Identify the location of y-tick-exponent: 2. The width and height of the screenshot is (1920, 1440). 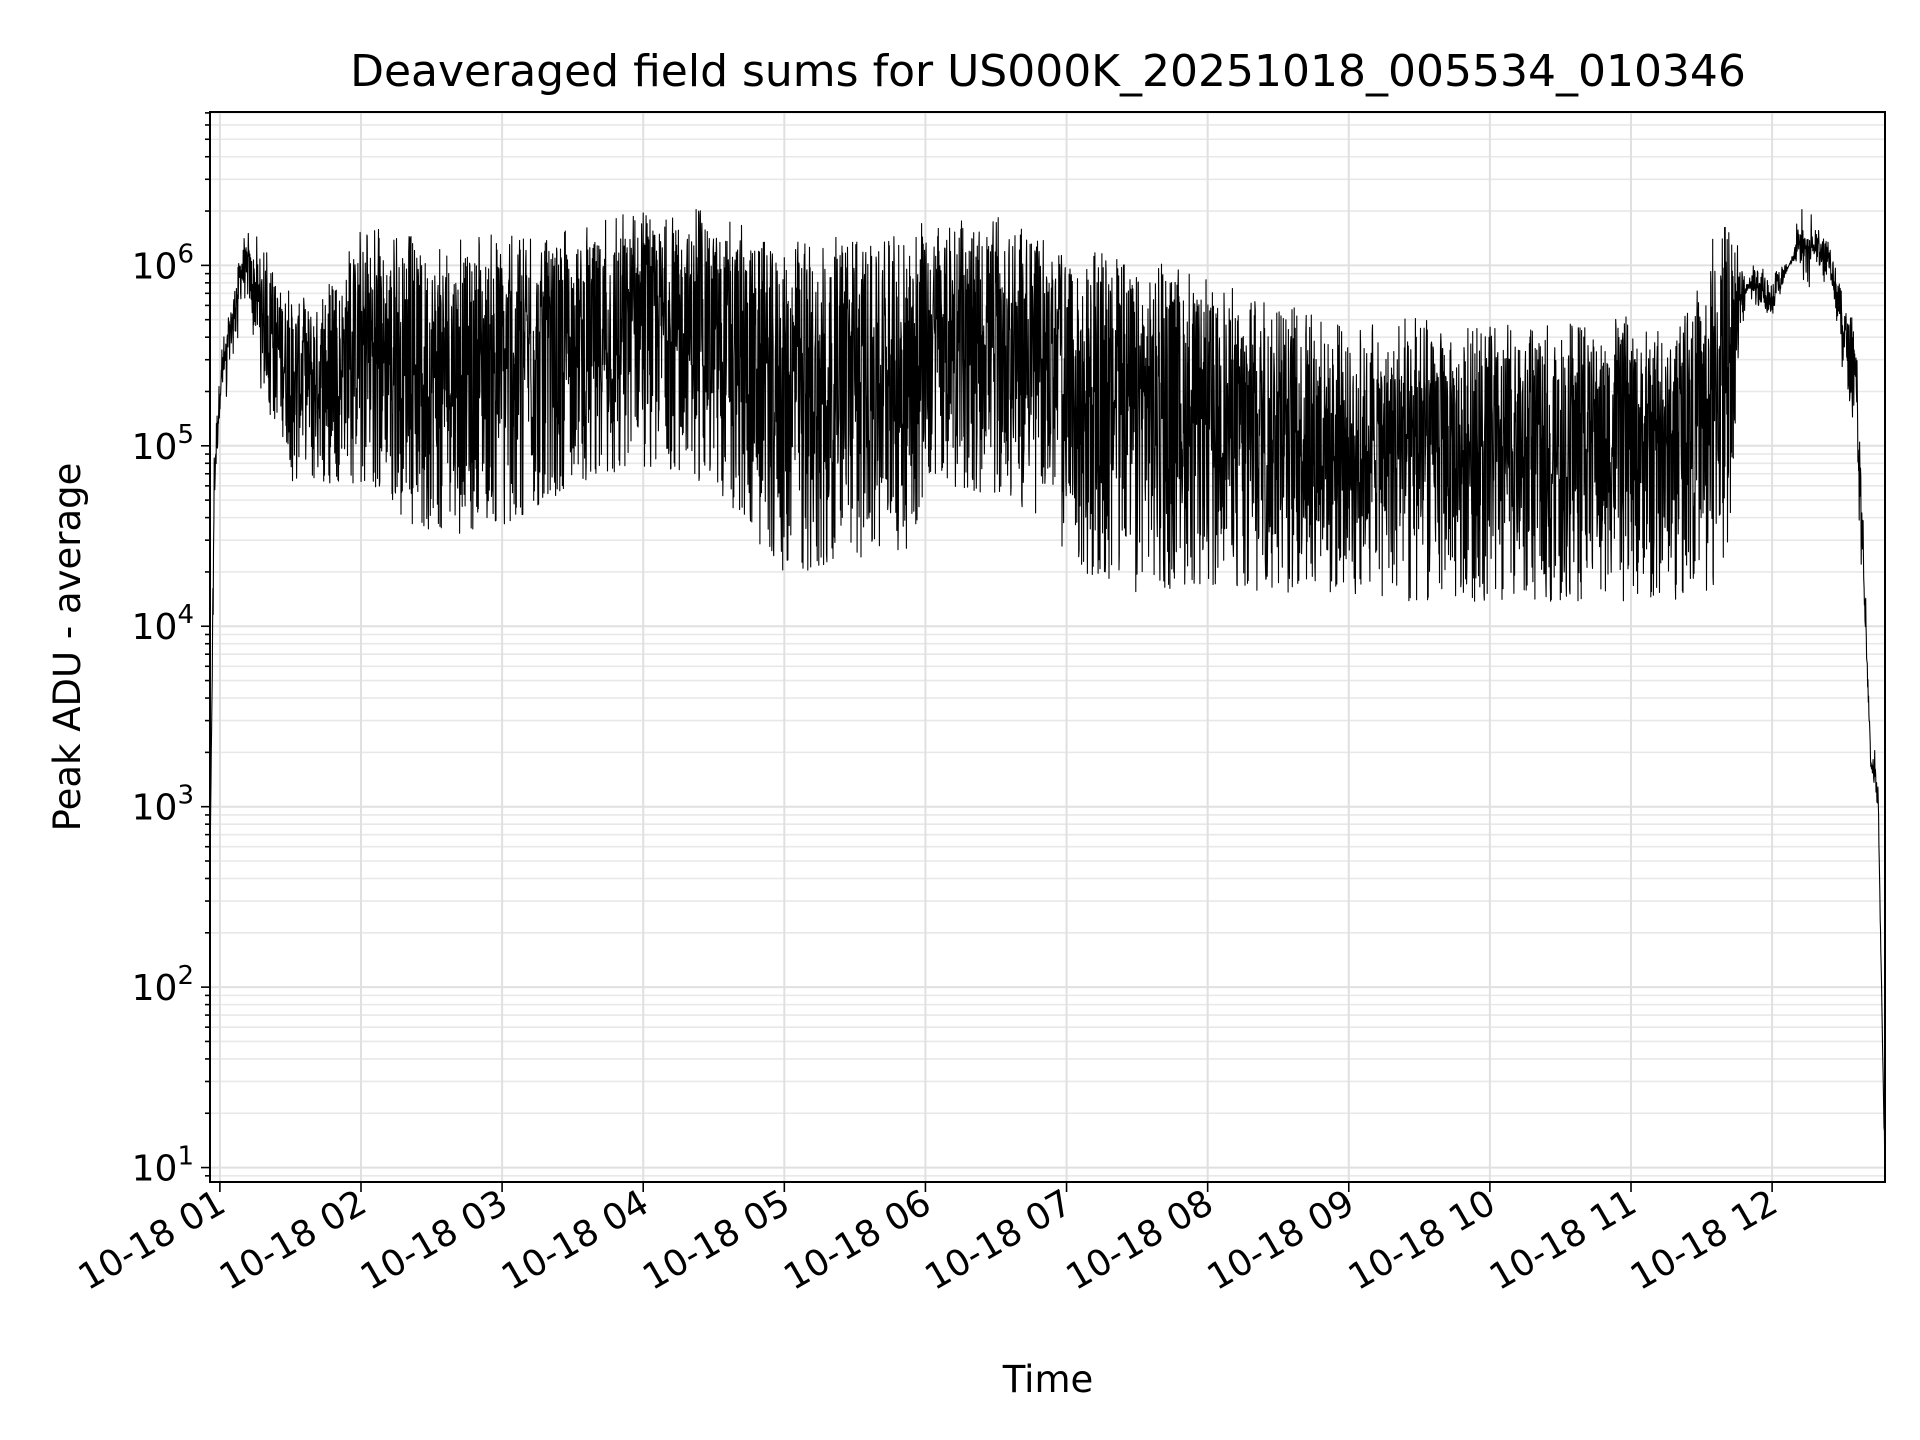
(185, 976).